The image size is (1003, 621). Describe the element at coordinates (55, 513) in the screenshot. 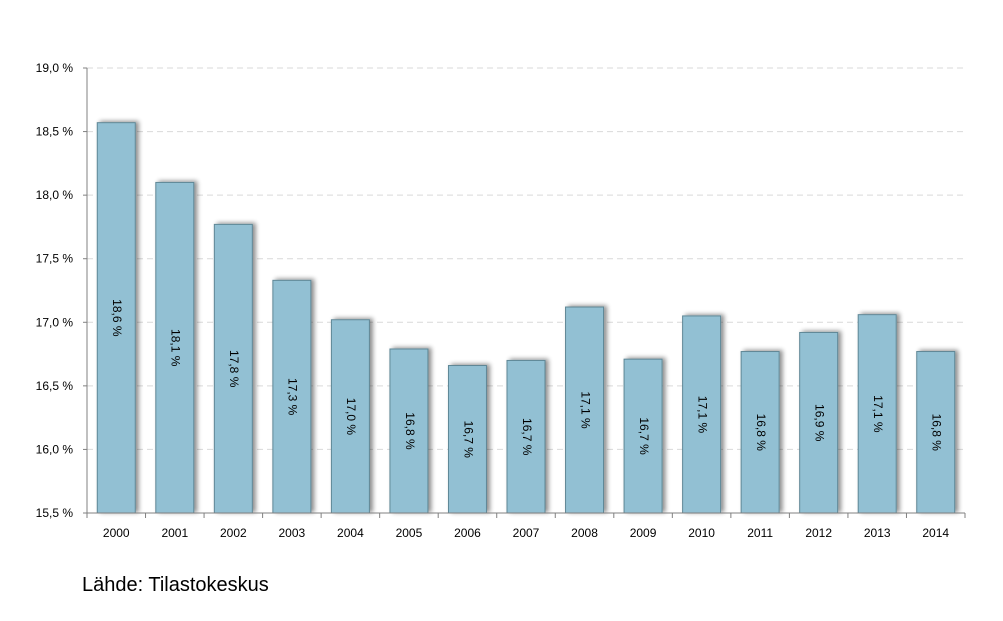

I see `y-tick-label: 15,5 %` at that location.